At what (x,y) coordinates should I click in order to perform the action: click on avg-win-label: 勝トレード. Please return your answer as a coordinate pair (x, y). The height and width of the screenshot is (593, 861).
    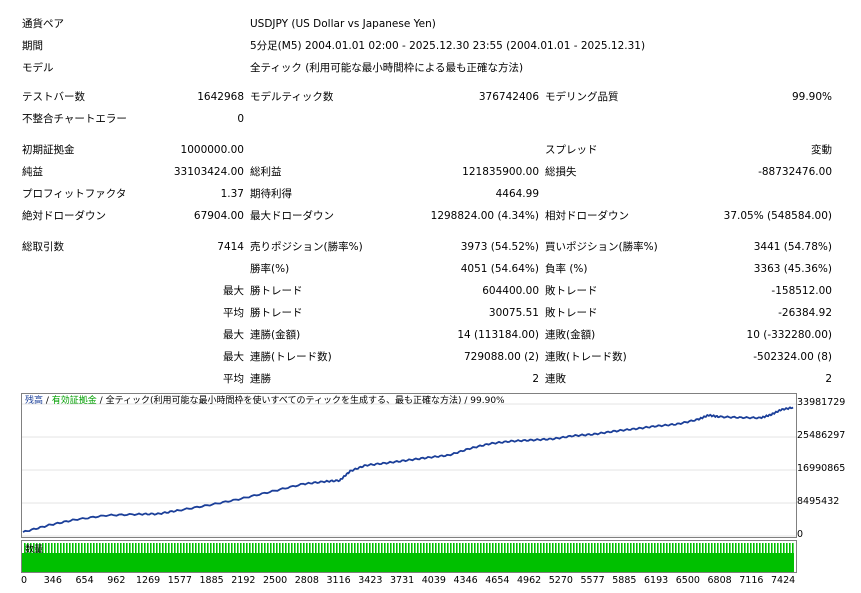
    Looking at the image, I should click on (276, 313).